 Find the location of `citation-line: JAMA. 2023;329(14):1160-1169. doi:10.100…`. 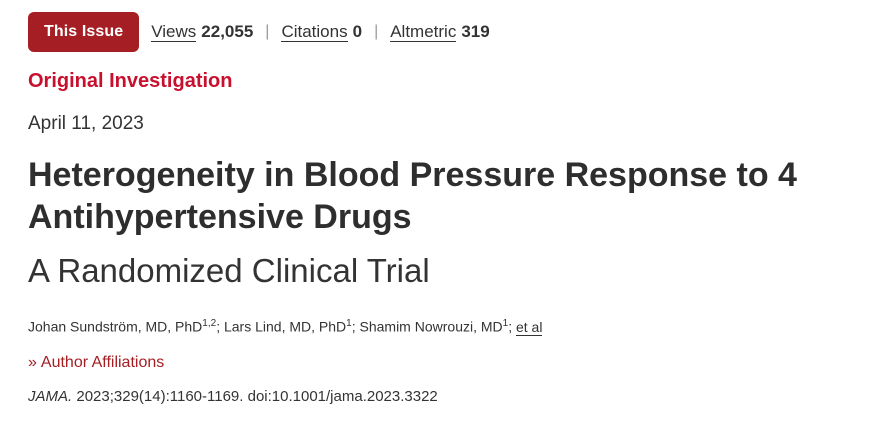

citation-line: JAMA. 2023;329(14):1160-1169. doi:10.100… is located at coordinates (233, 396).